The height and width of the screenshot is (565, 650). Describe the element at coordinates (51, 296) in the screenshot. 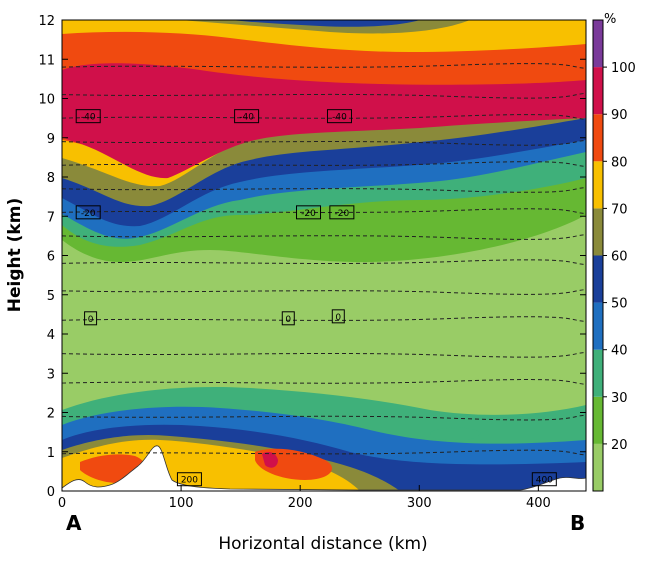

I see `y-tick-label: 5` at that location.